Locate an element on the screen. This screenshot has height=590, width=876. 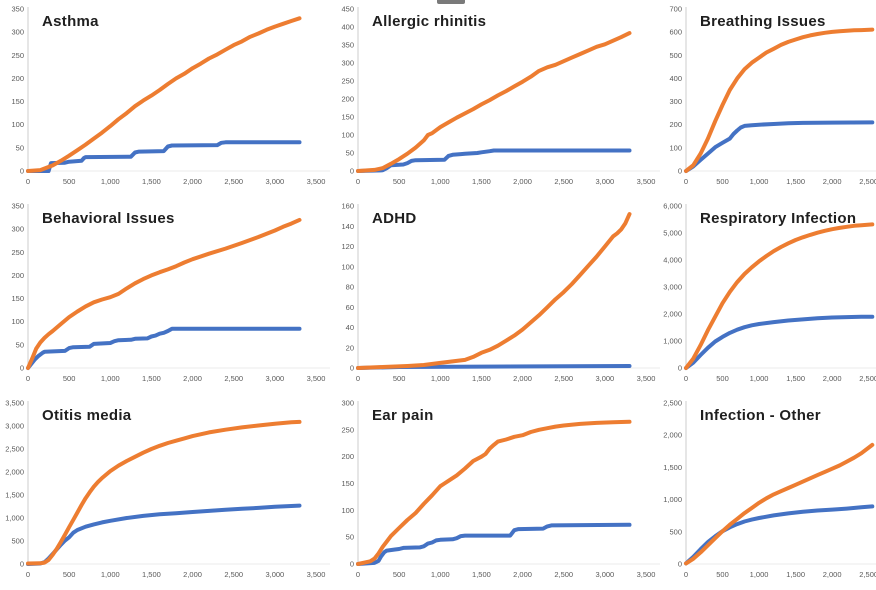
y-tick-label: 300 is located at coordinates (347, 63).